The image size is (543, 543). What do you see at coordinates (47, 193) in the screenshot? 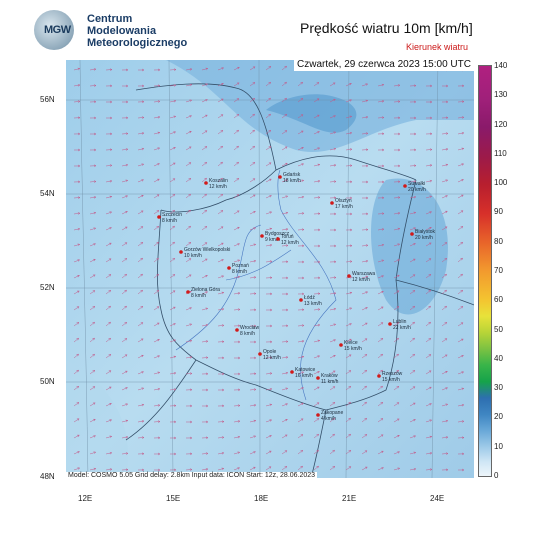
I see `lat-label-54n: 54N` at bounding box center [47, 193].